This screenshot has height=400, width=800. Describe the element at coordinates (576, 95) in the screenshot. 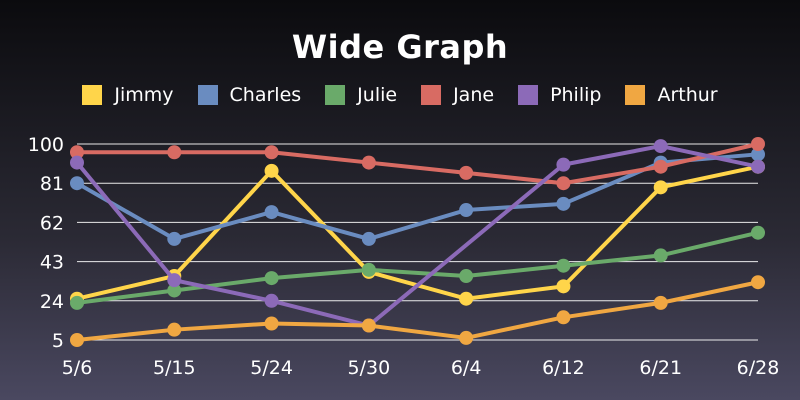

I see `legend-label-philip: Philip` at that location.